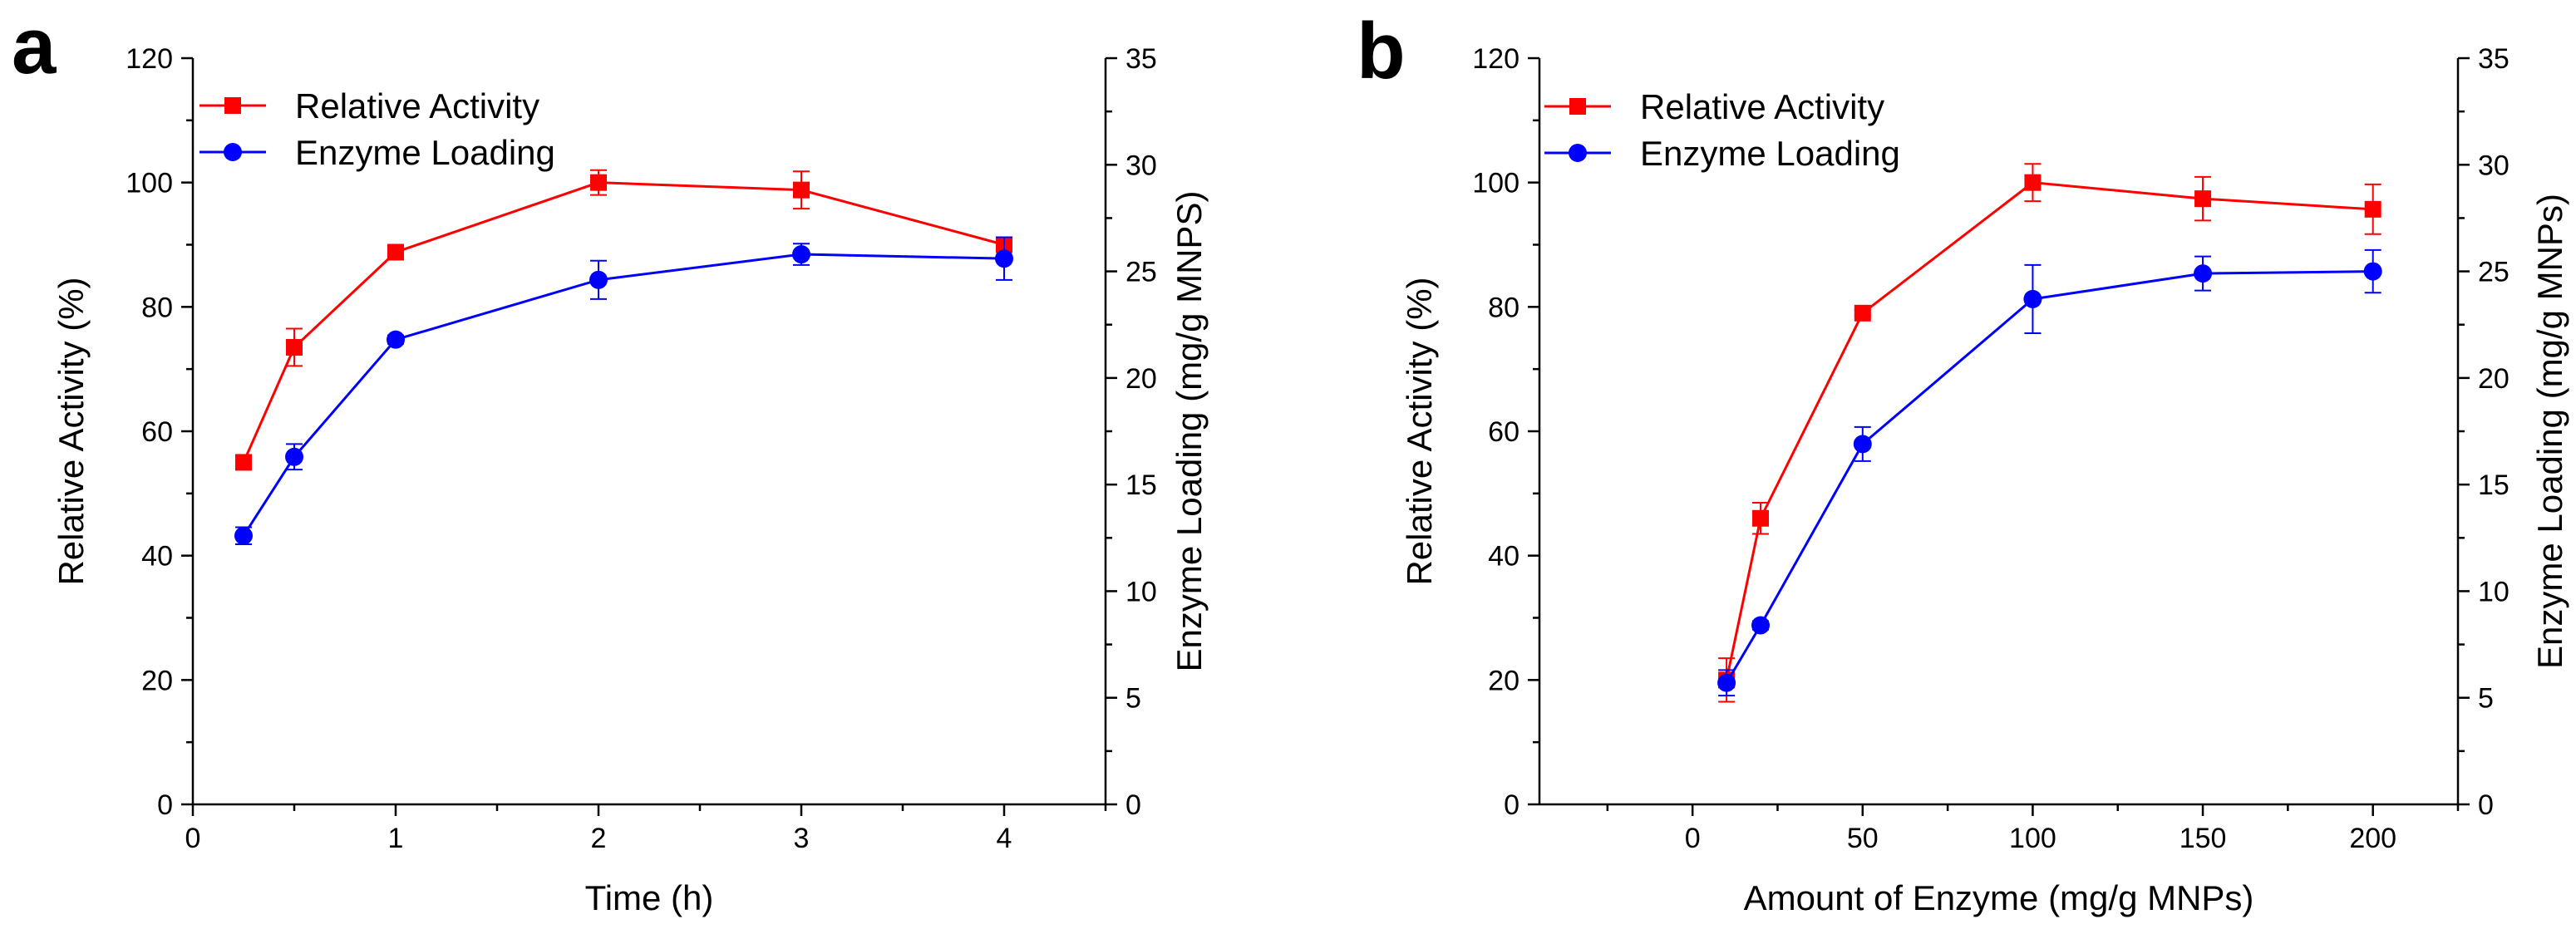  What do you see at coordinates (1004, 838) in the screenshot?
I see `x-tick-label: 4` at bounding box center [1004, 838].